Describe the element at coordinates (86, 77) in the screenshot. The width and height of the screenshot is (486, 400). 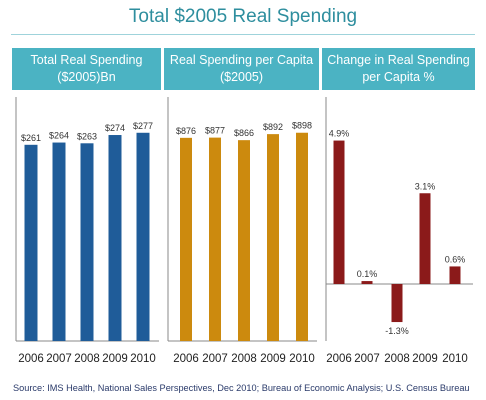
I see `panel-header-line: ($2005)Bn` at that location.